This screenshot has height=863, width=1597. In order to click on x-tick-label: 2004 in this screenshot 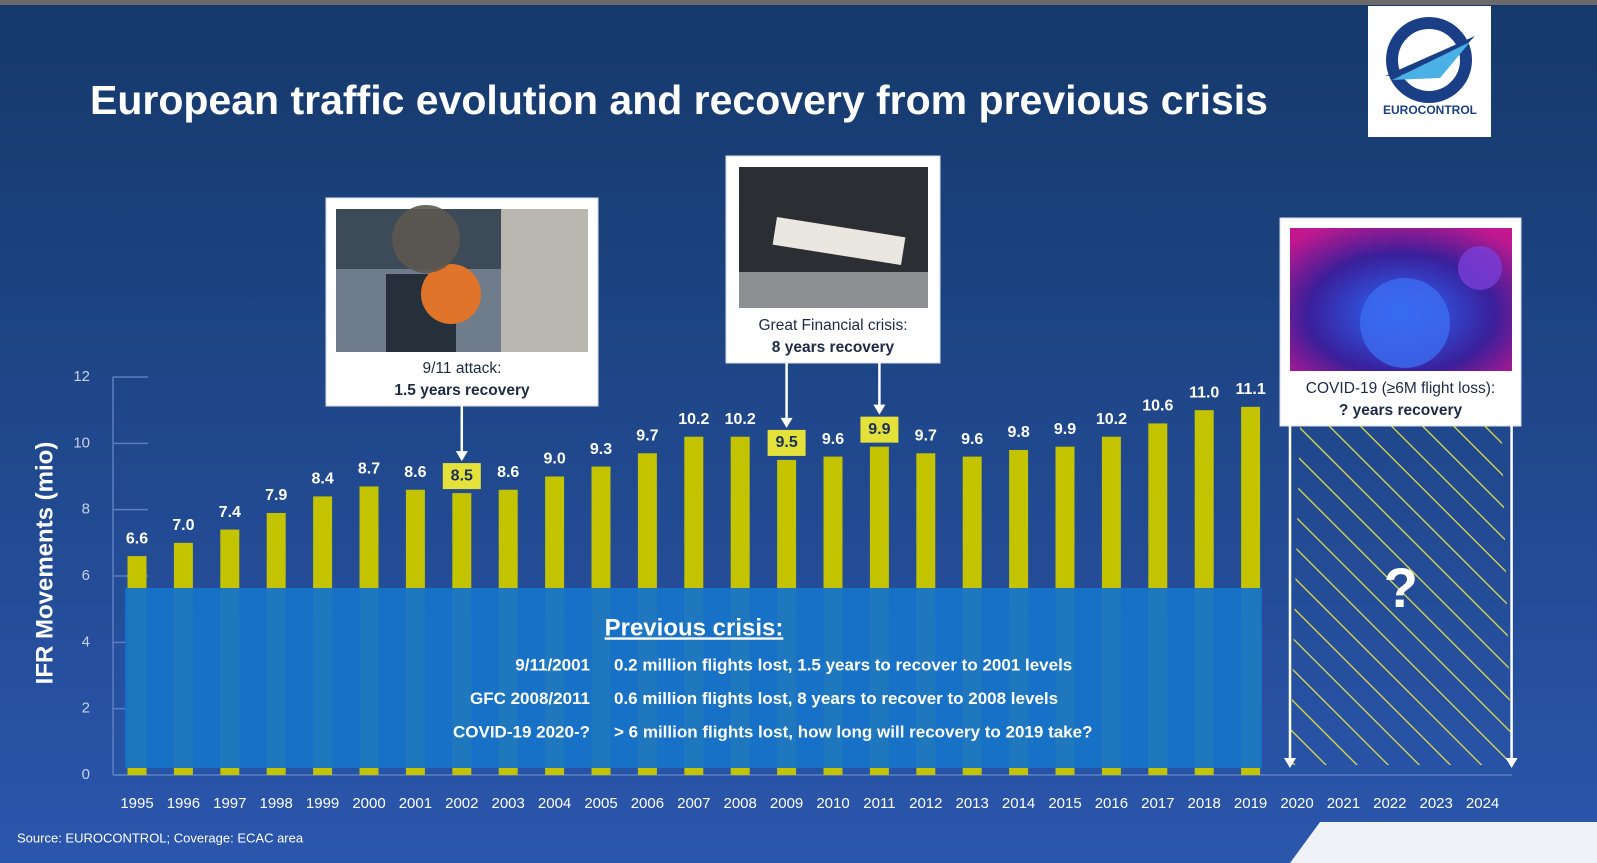, I will do `click(554, 803)`.